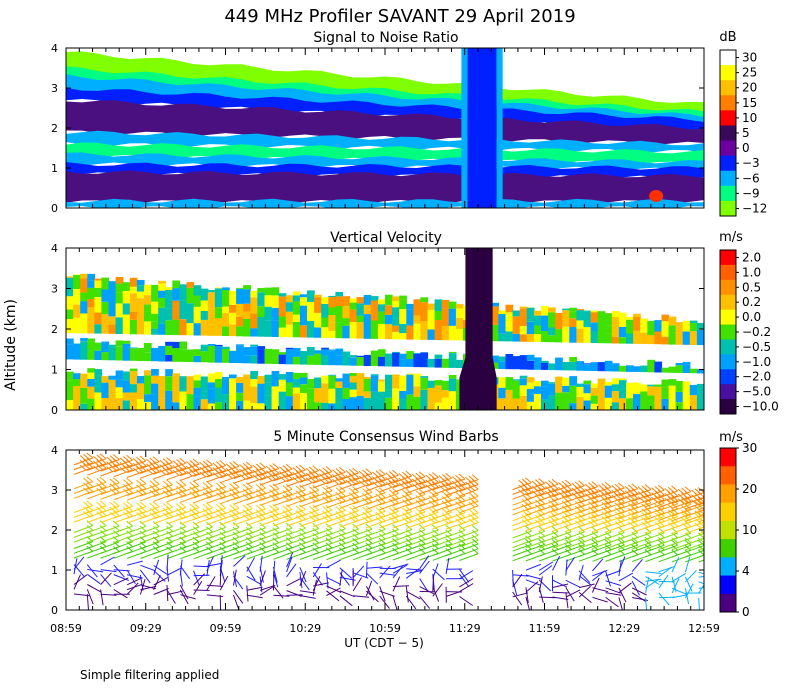 This screenshot has width=800, height=700. What do you see at coordinates (728, 494) in the screenshot?
I see `colorbar-swatch` at bounding box center [728, 494].